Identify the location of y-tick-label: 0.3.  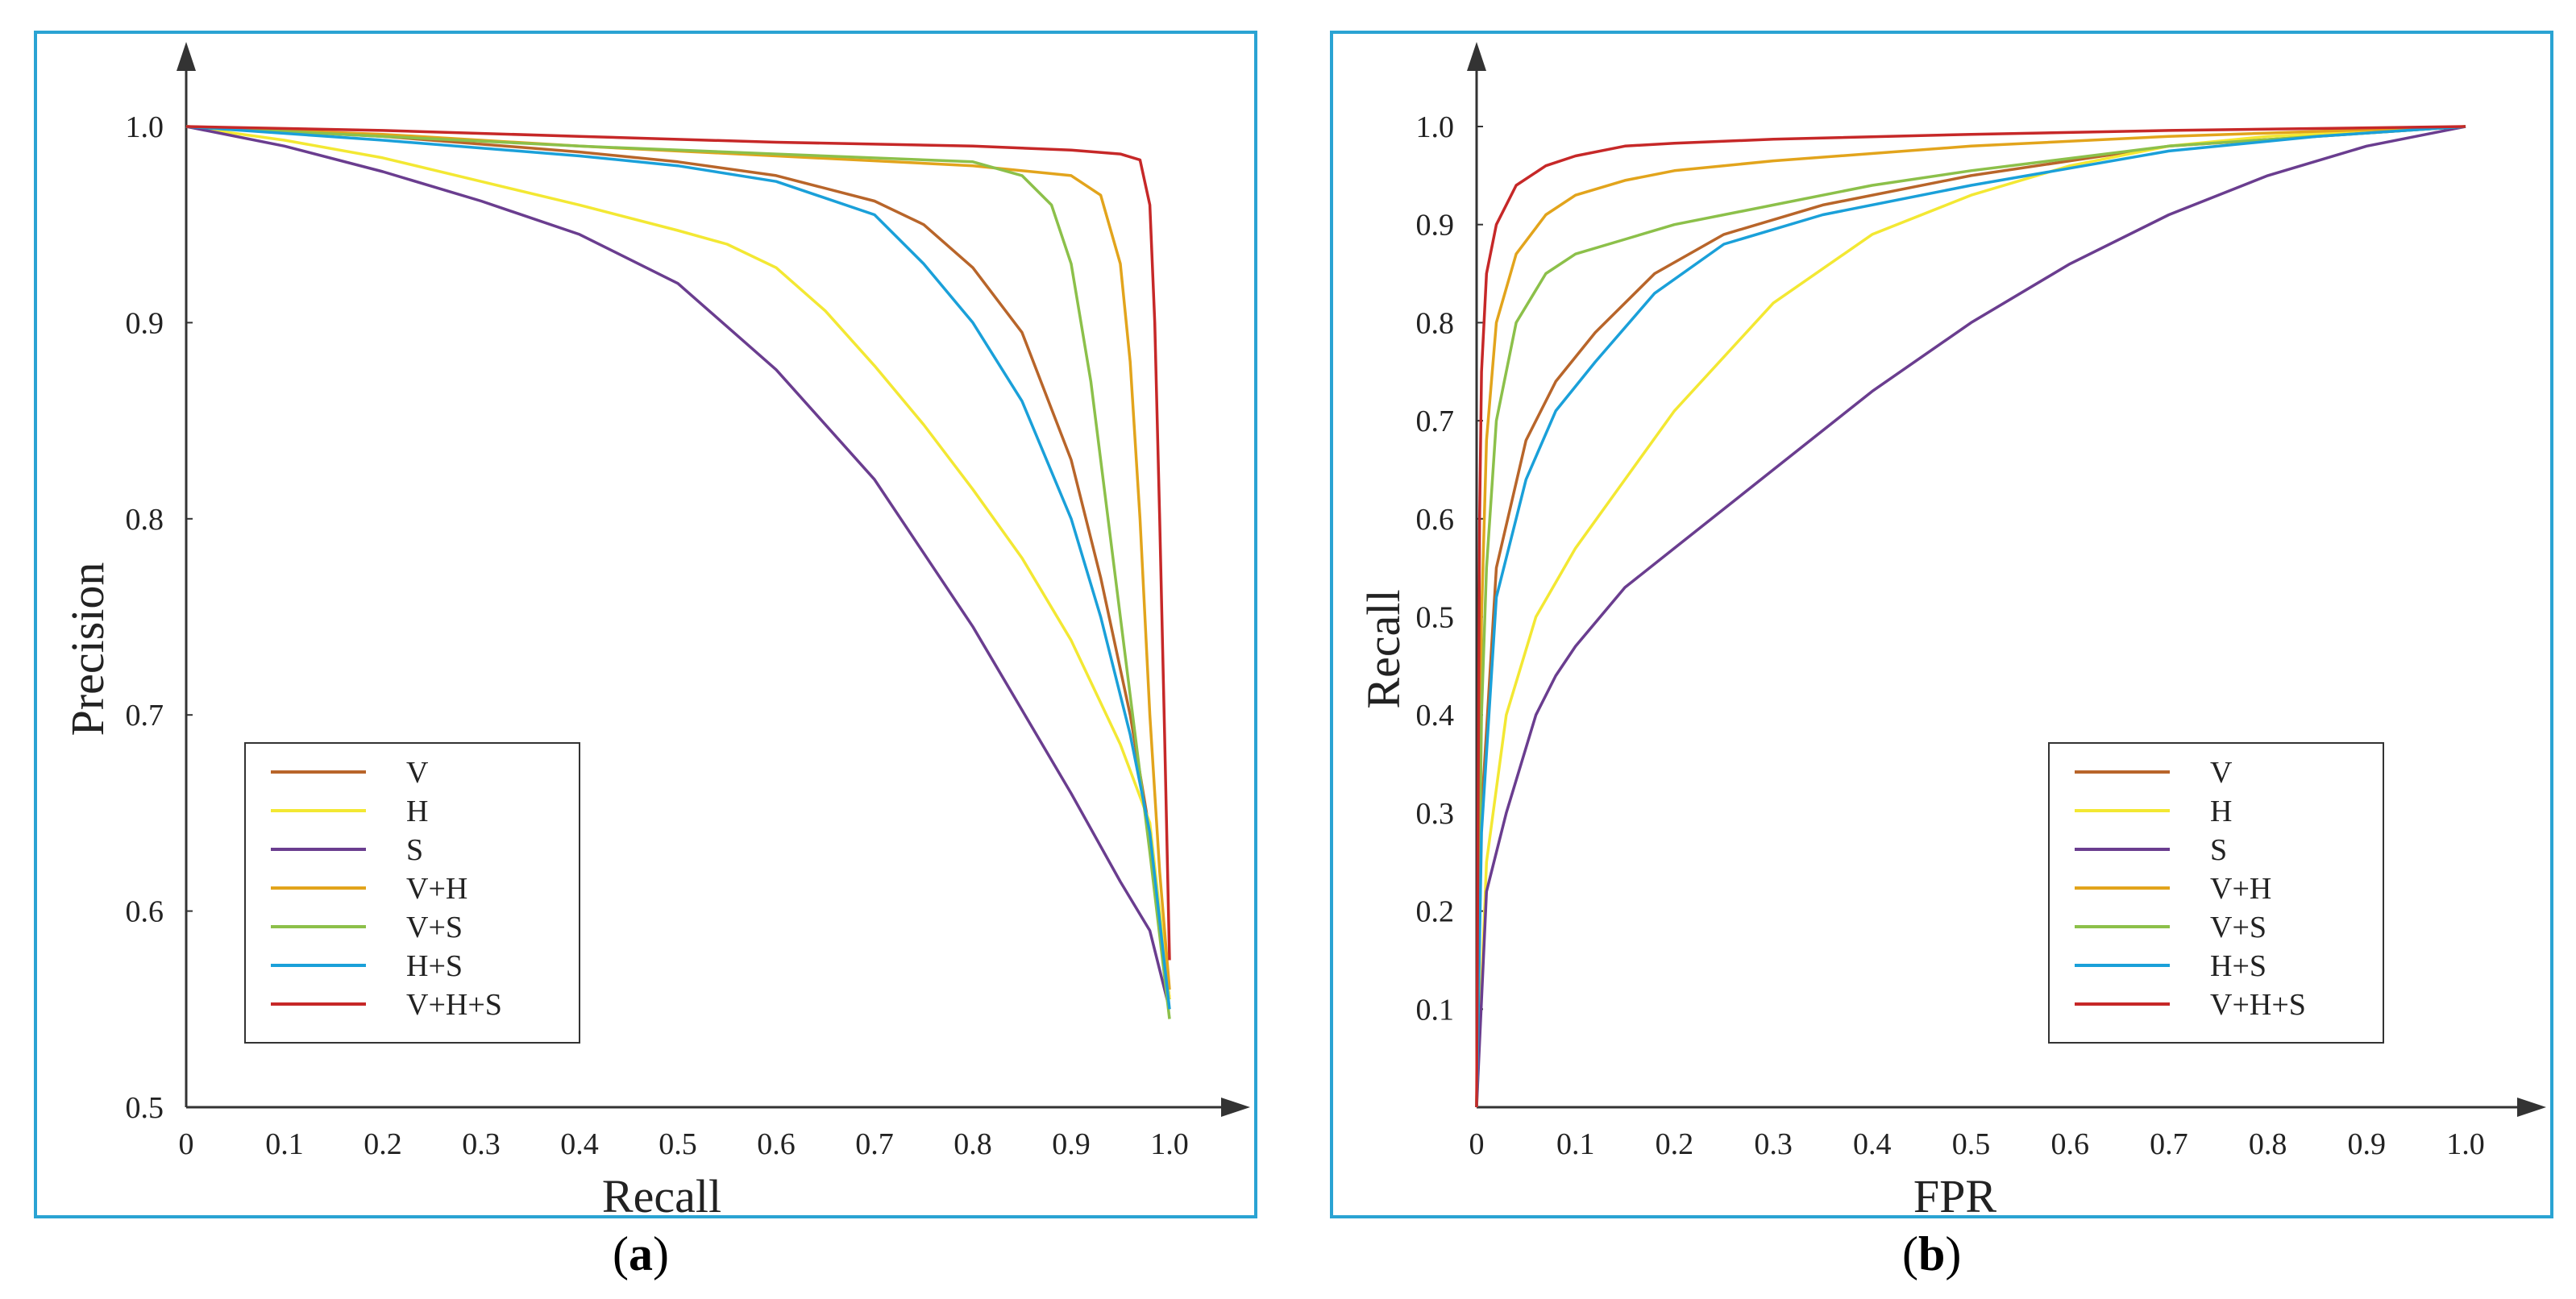
(1435, 814).